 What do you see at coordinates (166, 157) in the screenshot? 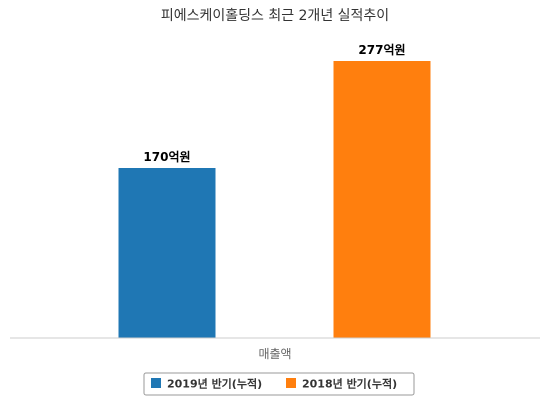
I see `bar-value-label-2019: 170억원` at bounding box center [166, 157].